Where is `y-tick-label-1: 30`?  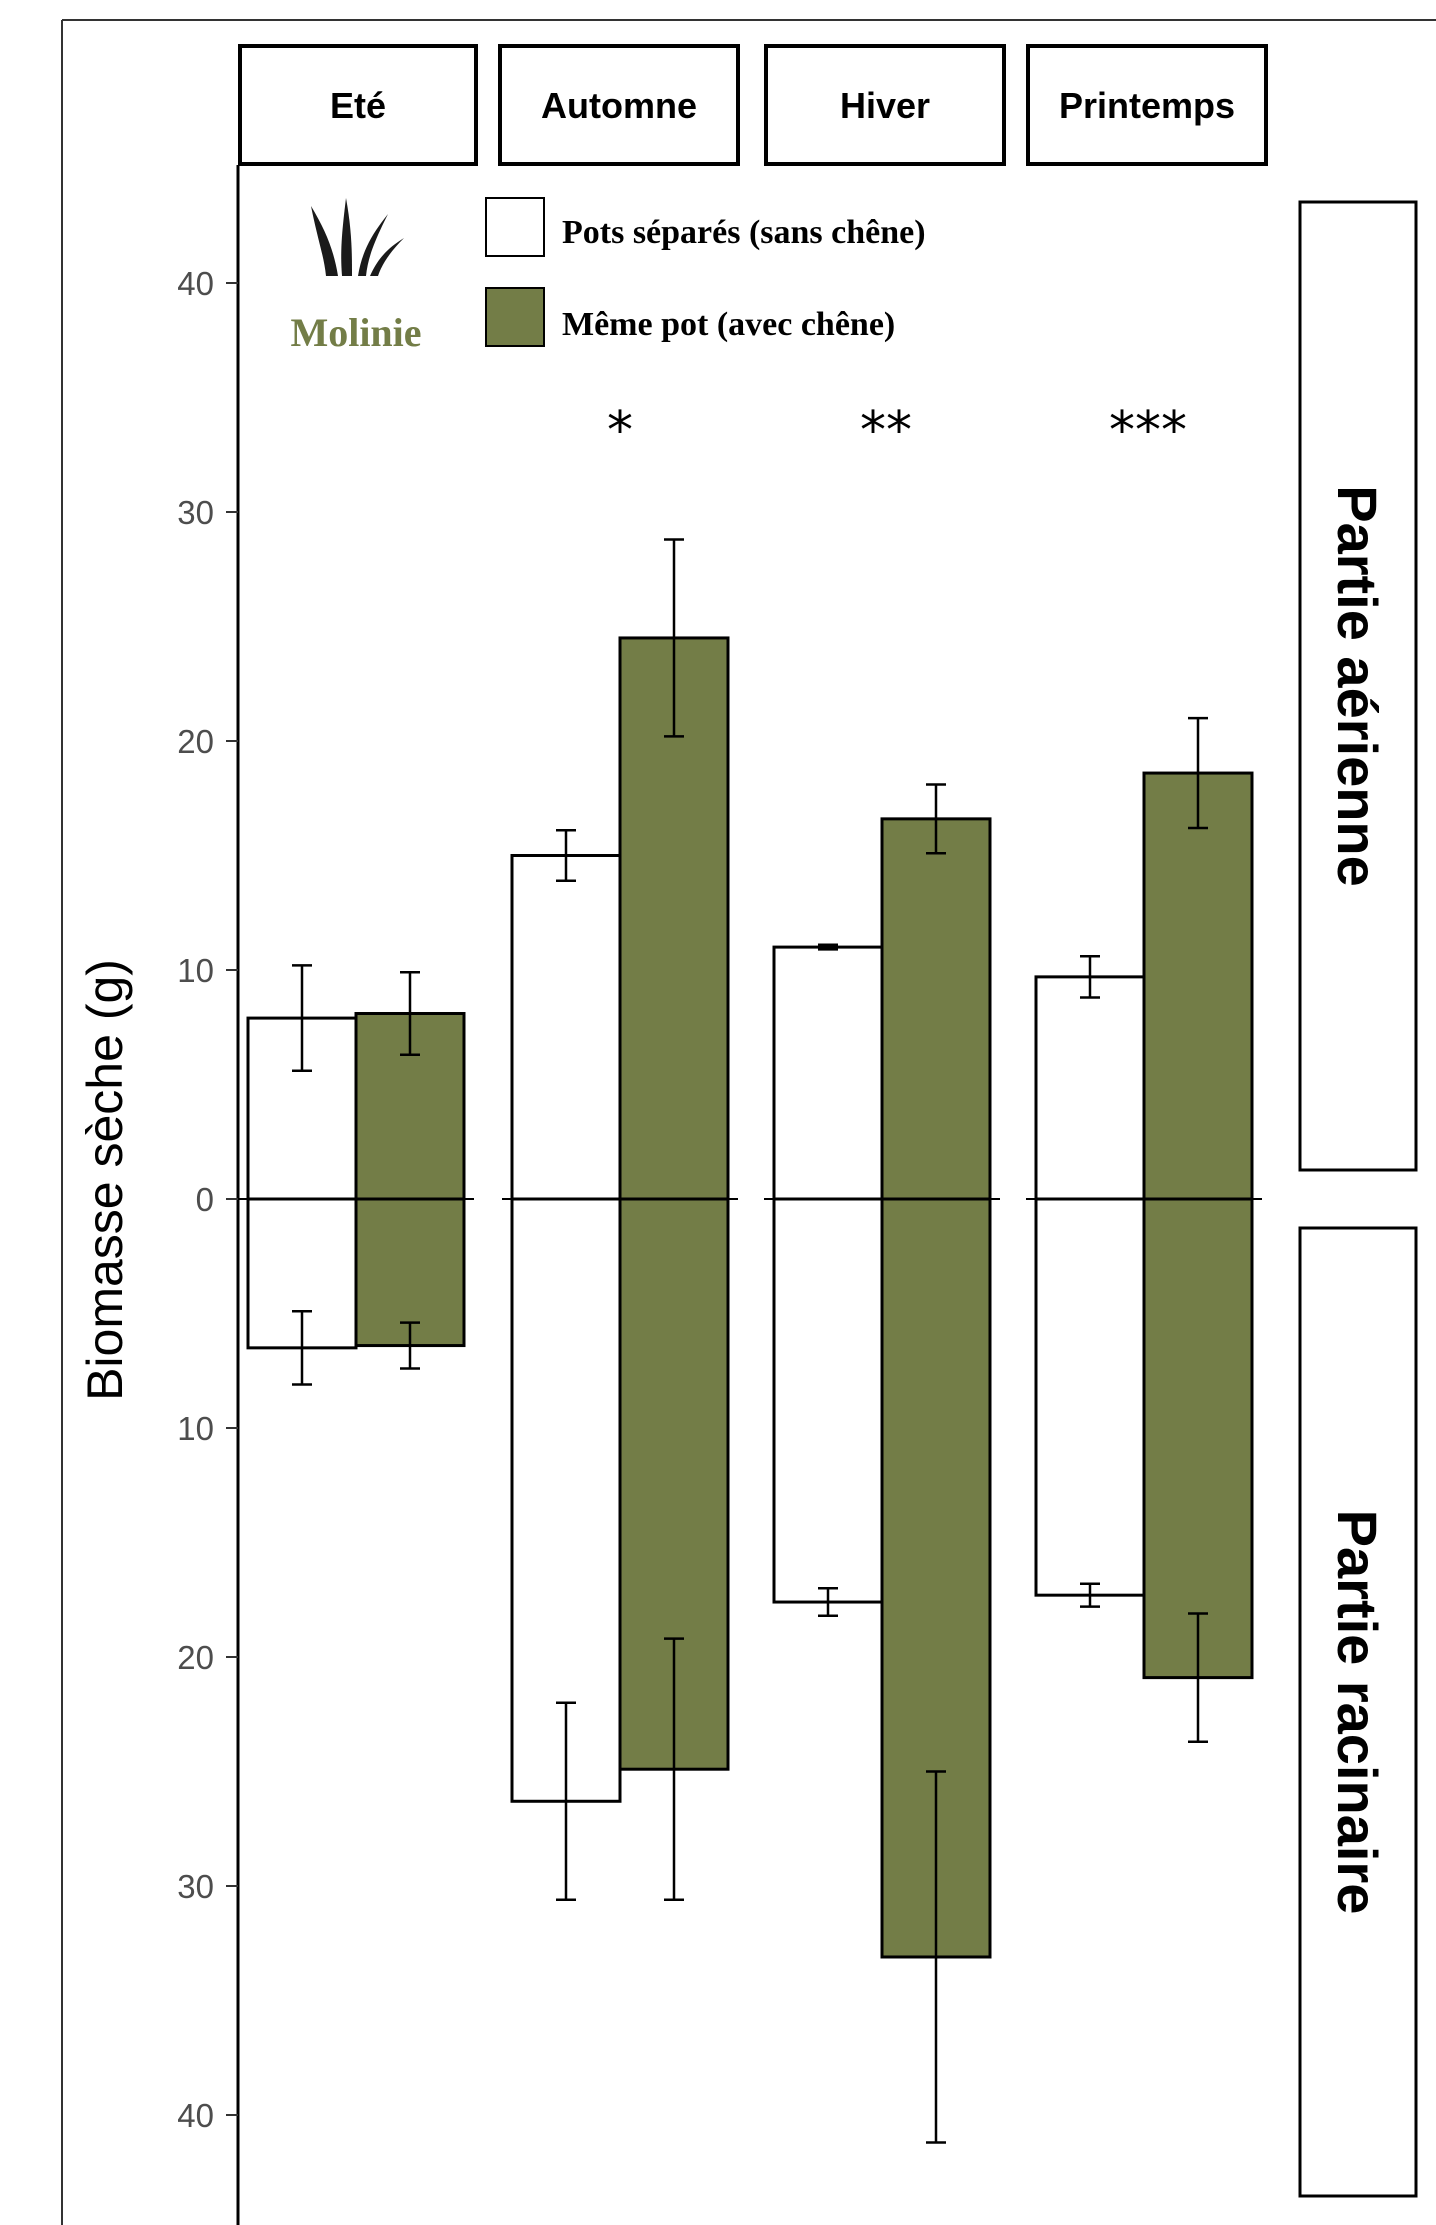 y-tick-label-1: 30 is located at coordinates (195, 512).